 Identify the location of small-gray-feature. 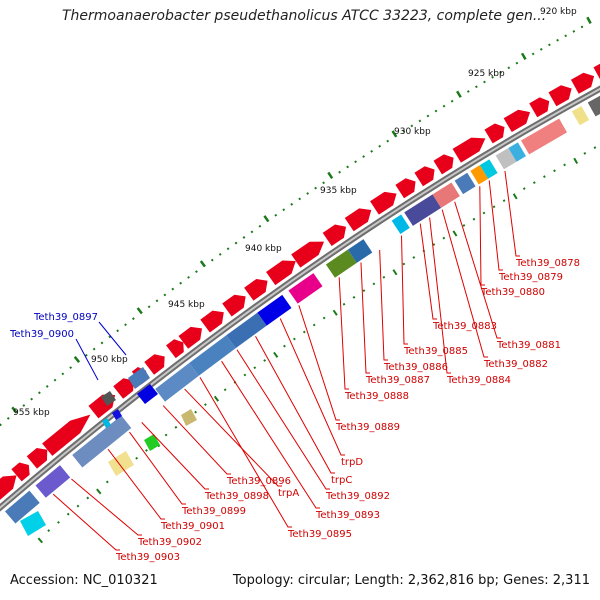
(108, 398).